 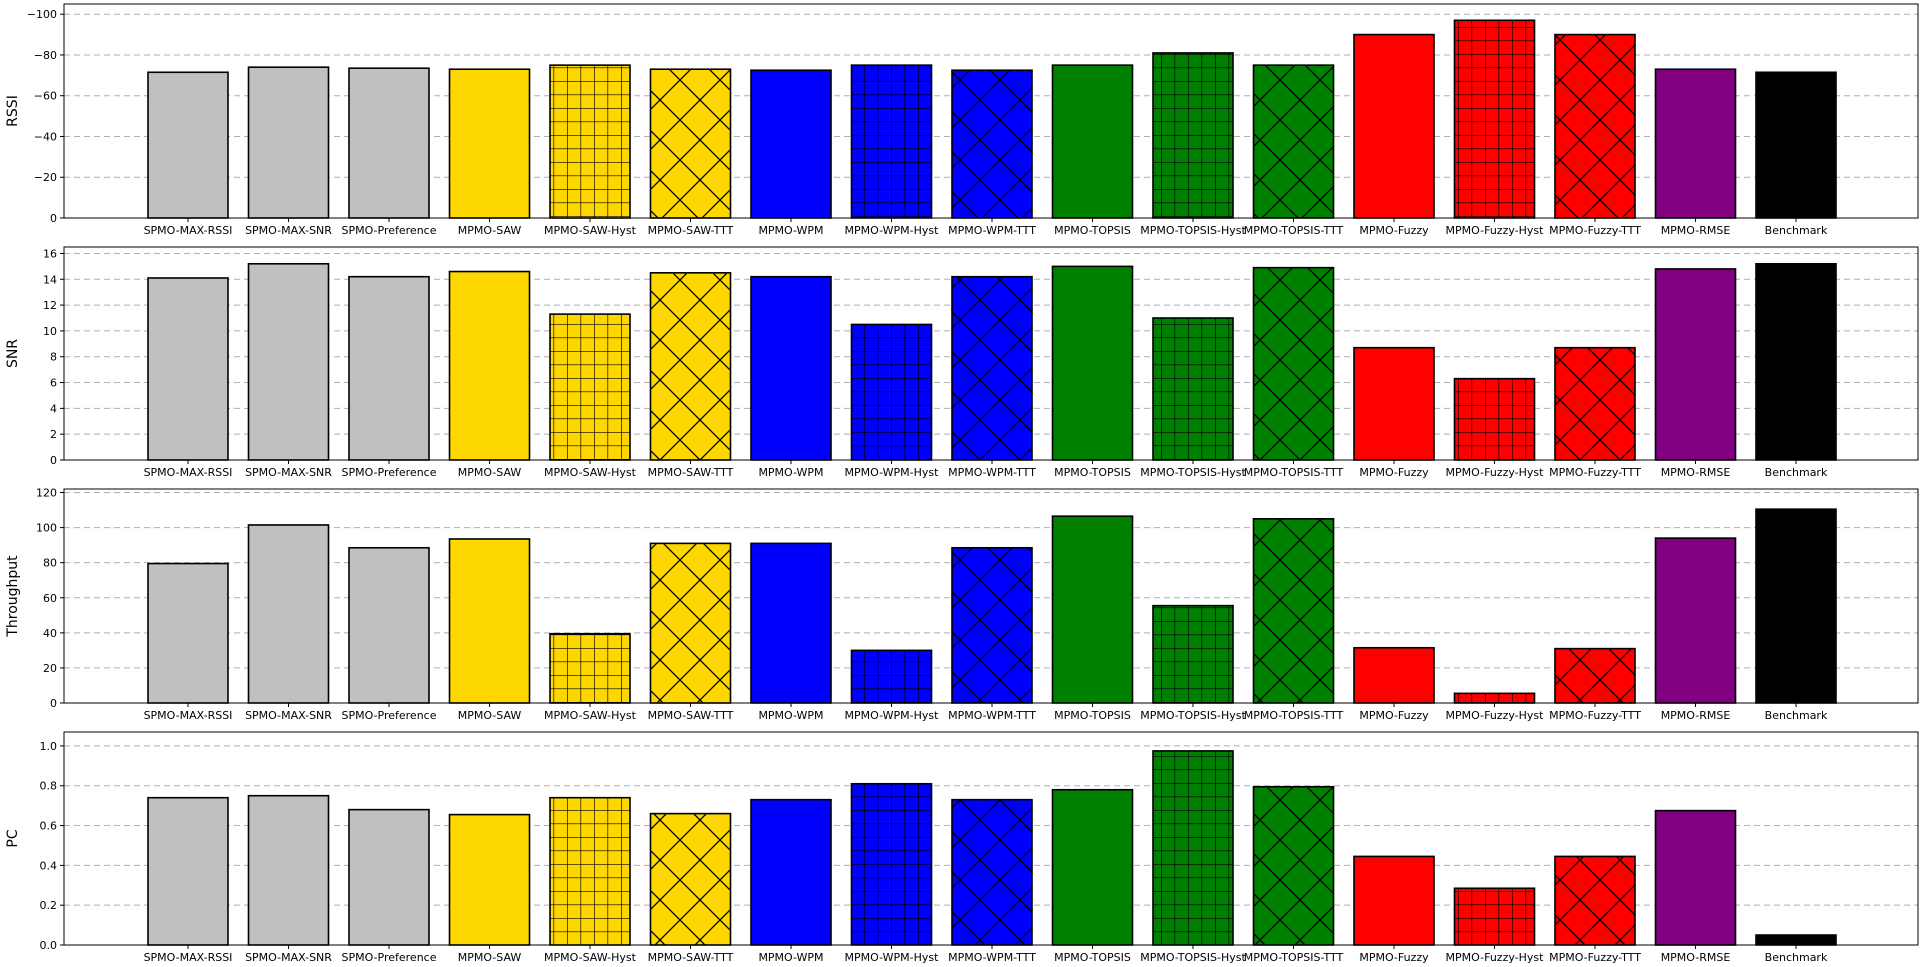 What do you see at coordinates (45, 96) in the screenshot?
I see `y-tick-label: −60` at bounding box center [45, 96].